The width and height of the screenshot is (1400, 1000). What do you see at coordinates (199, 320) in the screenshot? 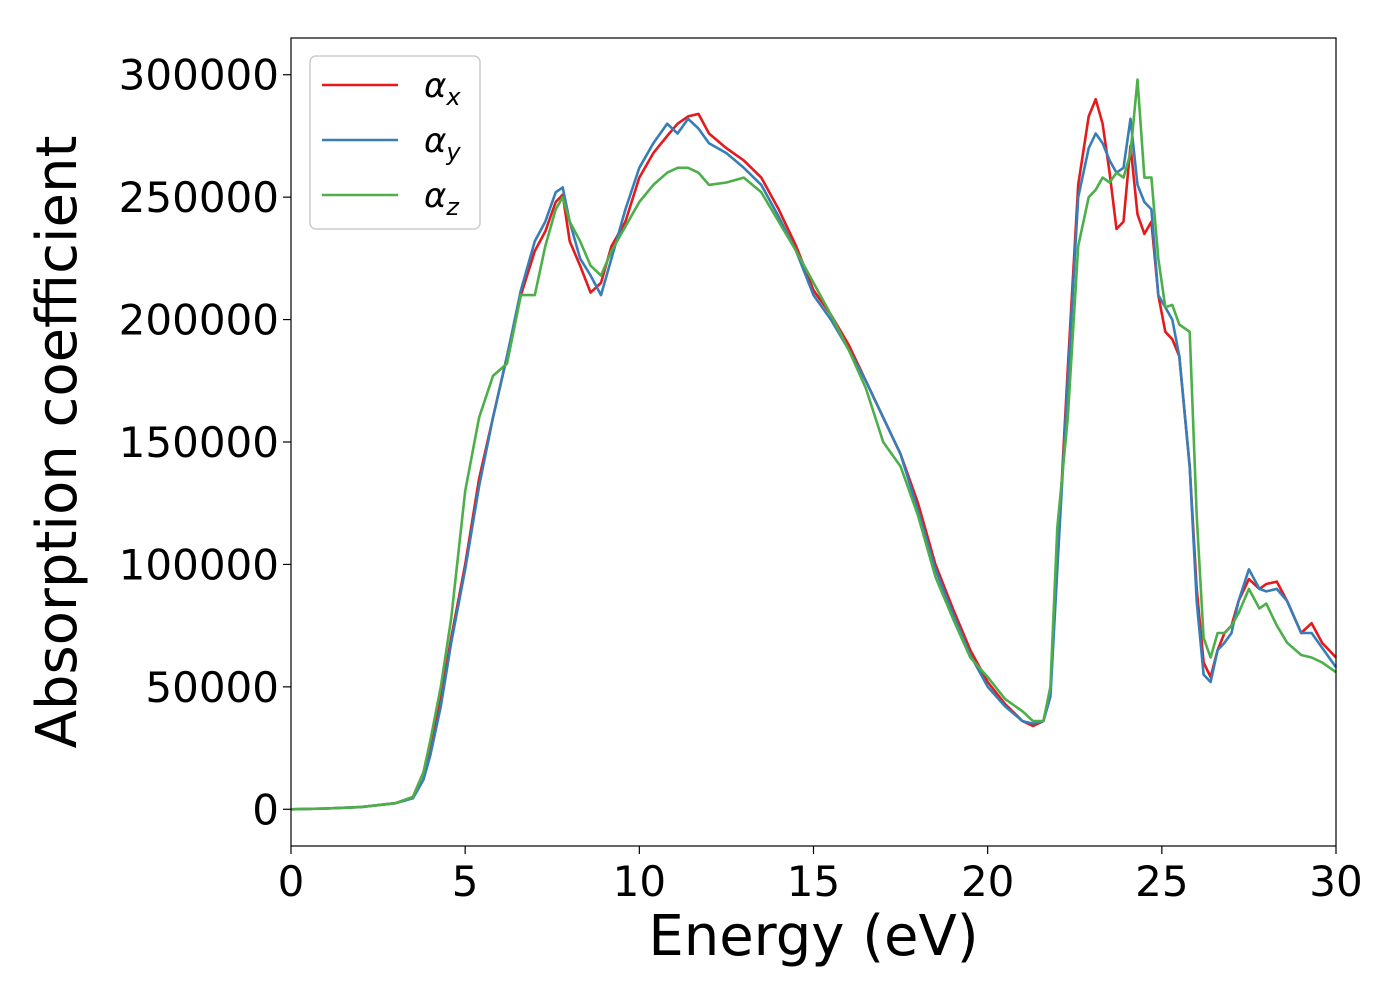
I see `y-tick-label: 200000` at bounding box center [199, 320].